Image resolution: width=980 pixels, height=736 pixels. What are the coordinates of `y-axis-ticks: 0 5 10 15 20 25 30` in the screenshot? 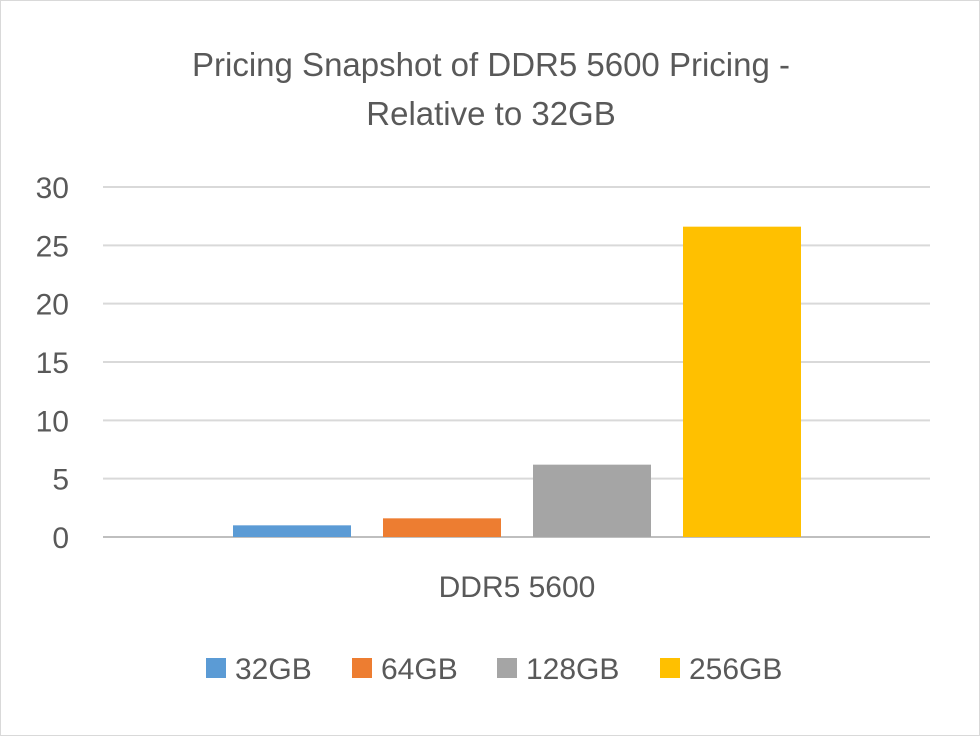 It's located at (52, 363).